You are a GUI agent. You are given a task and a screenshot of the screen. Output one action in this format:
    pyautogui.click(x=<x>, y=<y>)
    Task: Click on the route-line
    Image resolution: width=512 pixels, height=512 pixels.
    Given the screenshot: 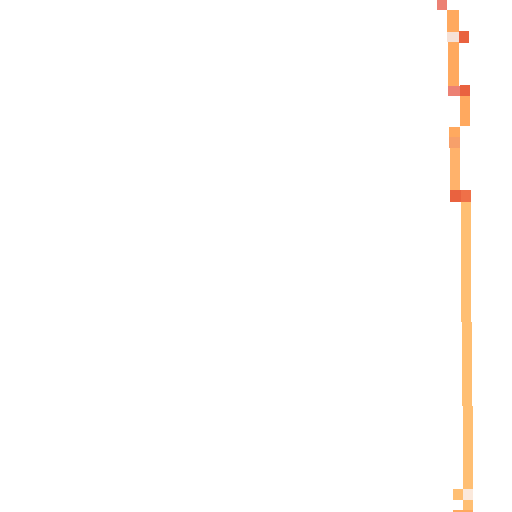 What is the action you would take?
    pyautogui.click(x=455, y=256)
    